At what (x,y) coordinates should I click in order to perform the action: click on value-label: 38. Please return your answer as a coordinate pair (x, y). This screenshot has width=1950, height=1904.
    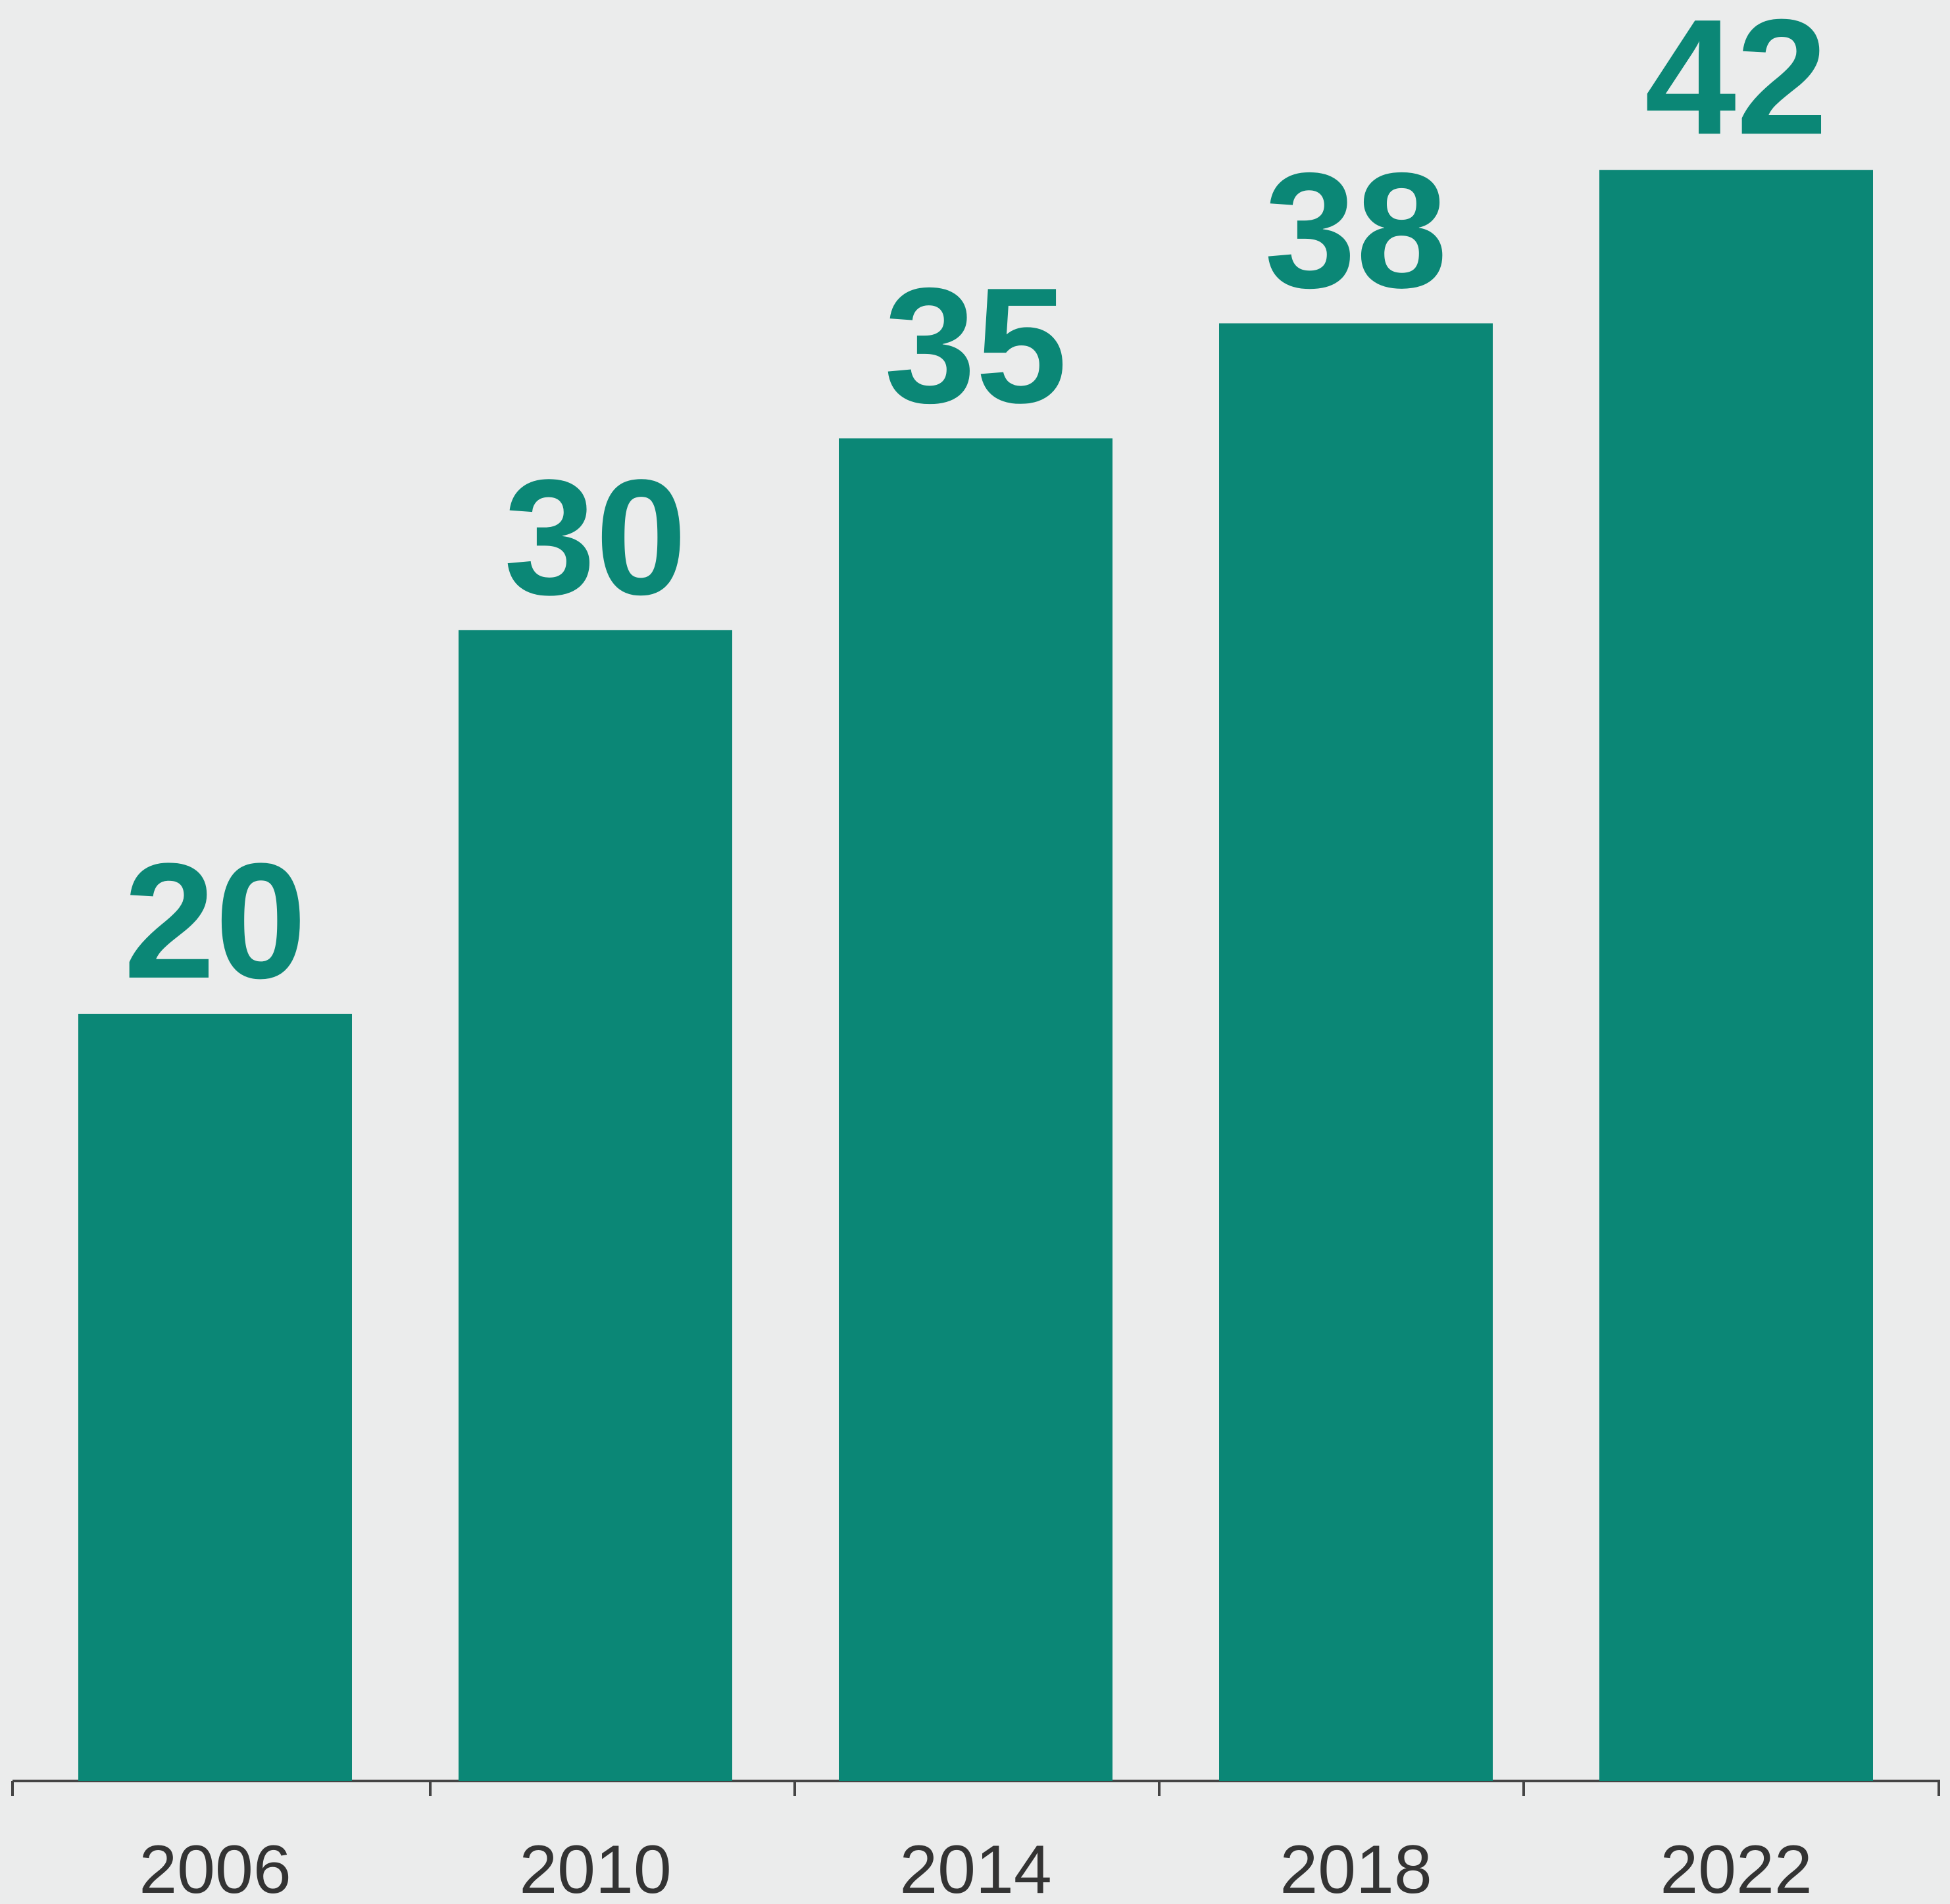
    Looking at the image, I should click on (1356, 230).